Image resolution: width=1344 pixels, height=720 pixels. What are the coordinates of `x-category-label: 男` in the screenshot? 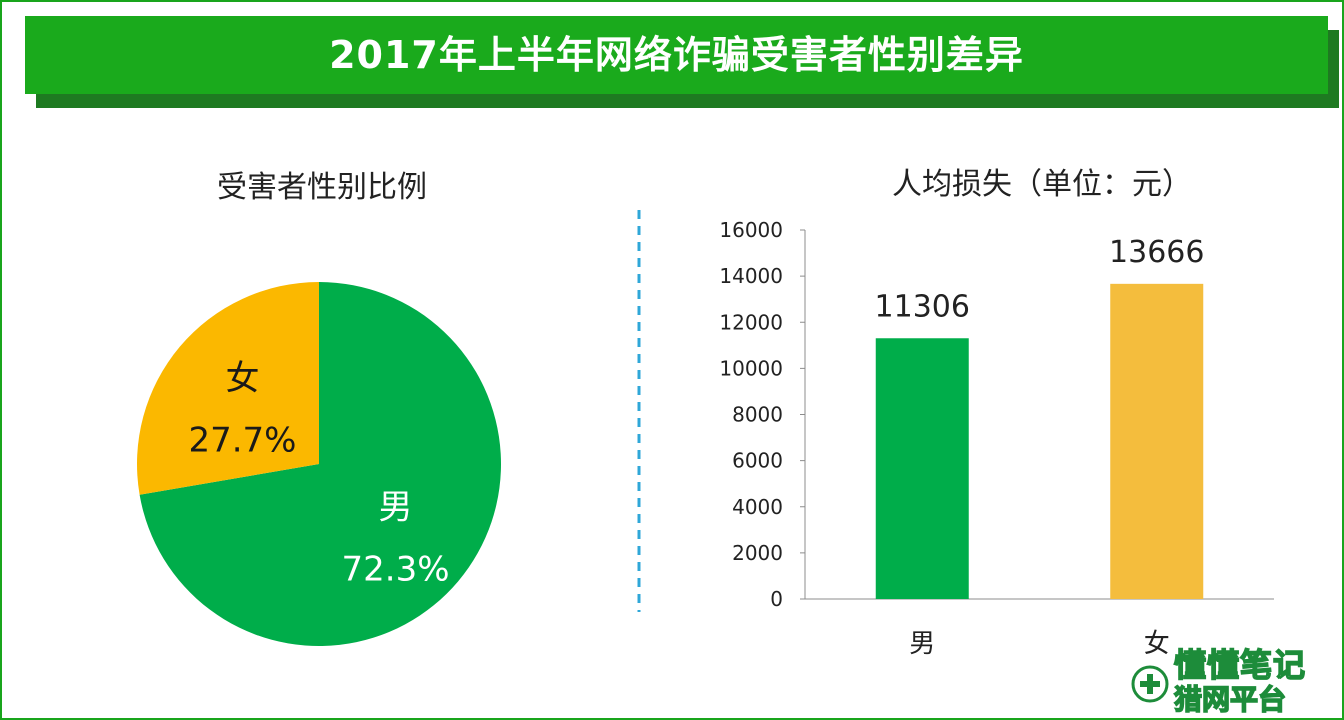 It's located at (922, 644).